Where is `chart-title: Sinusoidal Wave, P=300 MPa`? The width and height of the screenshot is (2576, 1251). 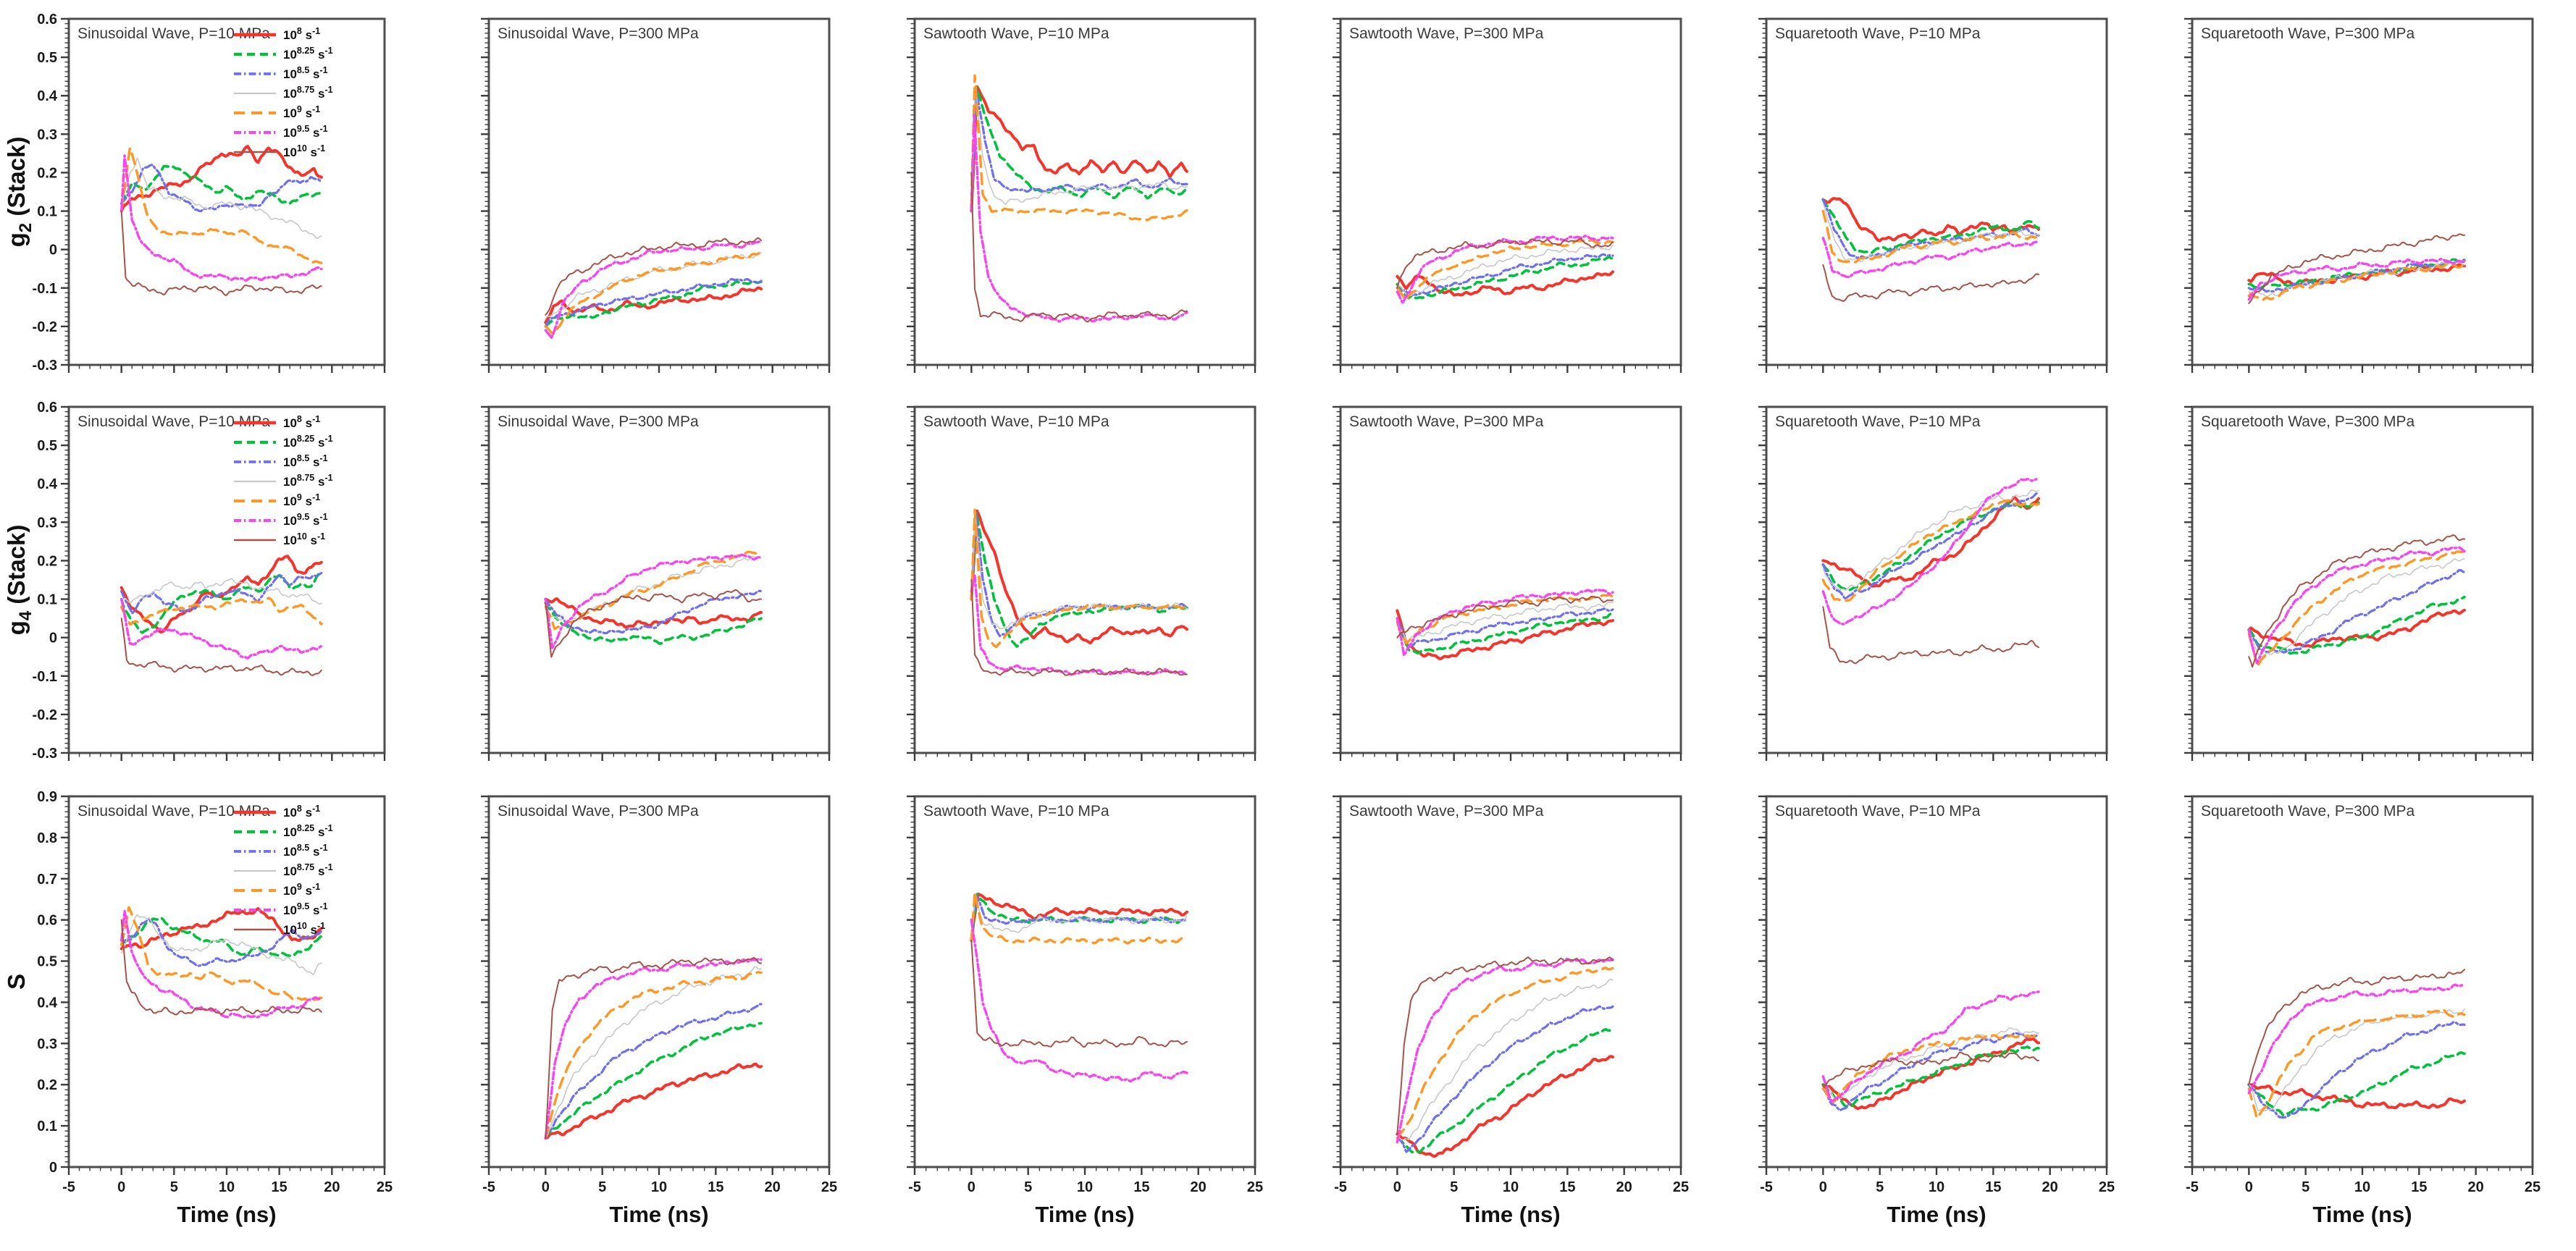
chart-title: Sinusoidal Wave, P=300 MPa is located at coordinates (598, 34).